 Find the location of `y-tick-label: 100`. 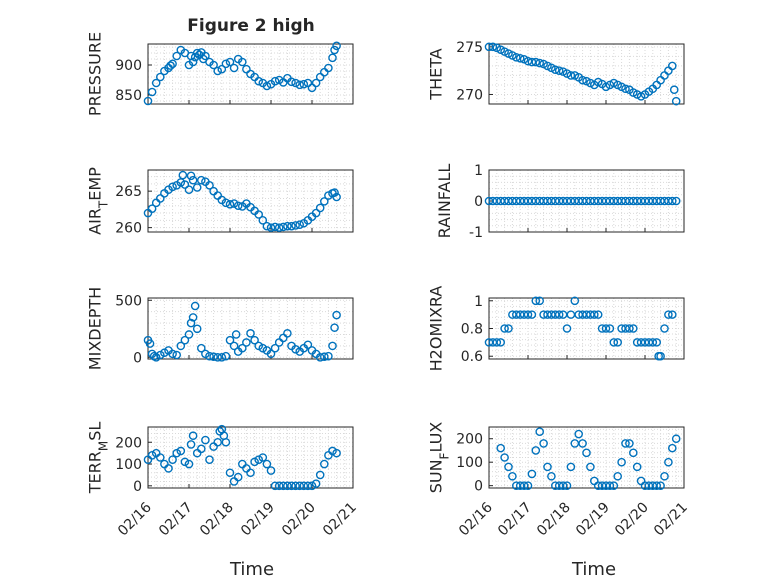

y-tick-label: 100 is located at coordinates (469, 463).